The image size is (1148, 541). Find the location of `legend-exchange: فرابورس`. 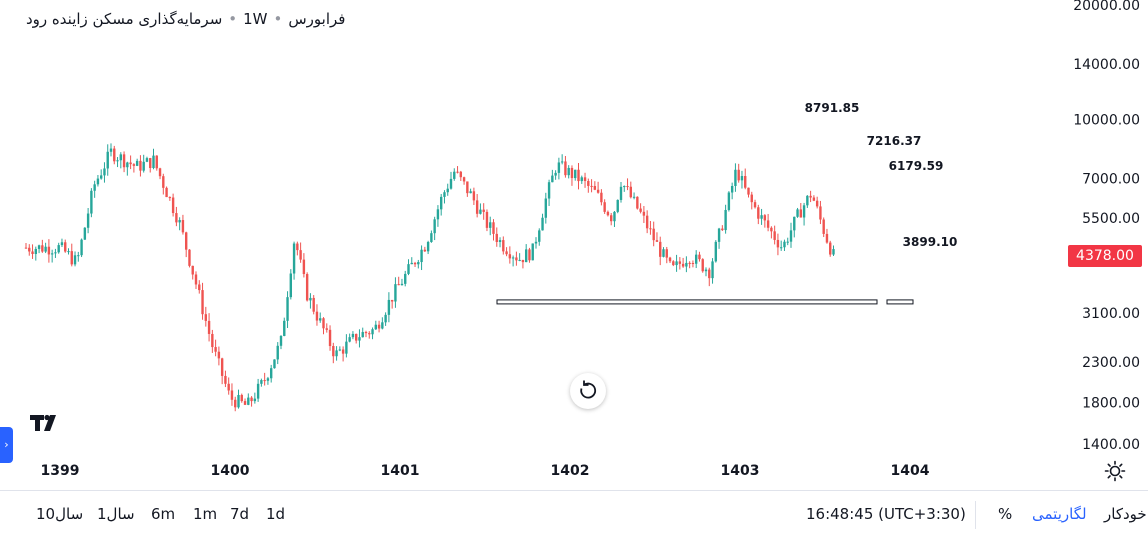

legend-exchange: فرابورس is located at coordinates (317, 19).